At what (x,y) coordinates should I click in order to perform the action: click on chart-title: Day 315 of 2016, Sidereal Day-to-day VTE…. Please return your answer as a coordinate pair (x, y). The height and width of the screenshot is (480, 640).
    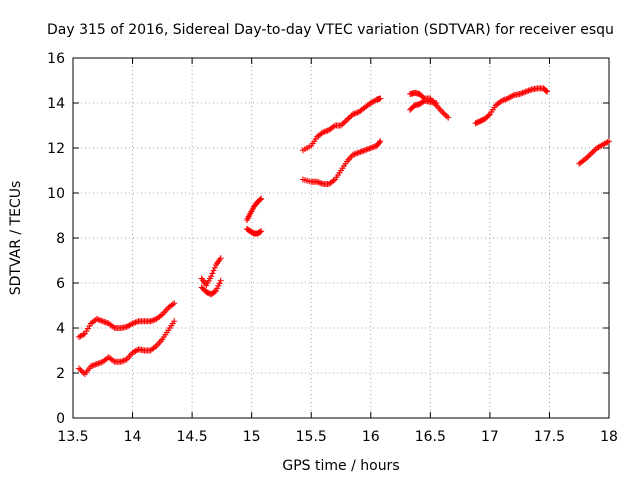
    Looking at the image, I should click on (330, 30).